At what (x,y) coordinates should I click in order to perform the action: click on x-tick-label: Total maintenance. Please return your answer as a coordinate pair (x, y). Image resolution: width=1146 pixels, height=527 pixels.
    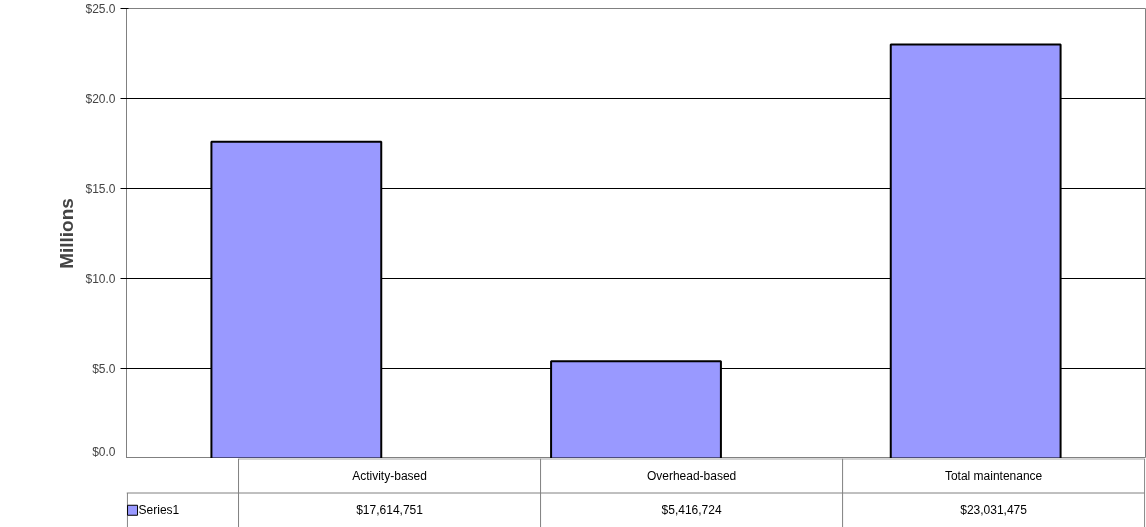
    Looking at the image, I should click on (993, 475).